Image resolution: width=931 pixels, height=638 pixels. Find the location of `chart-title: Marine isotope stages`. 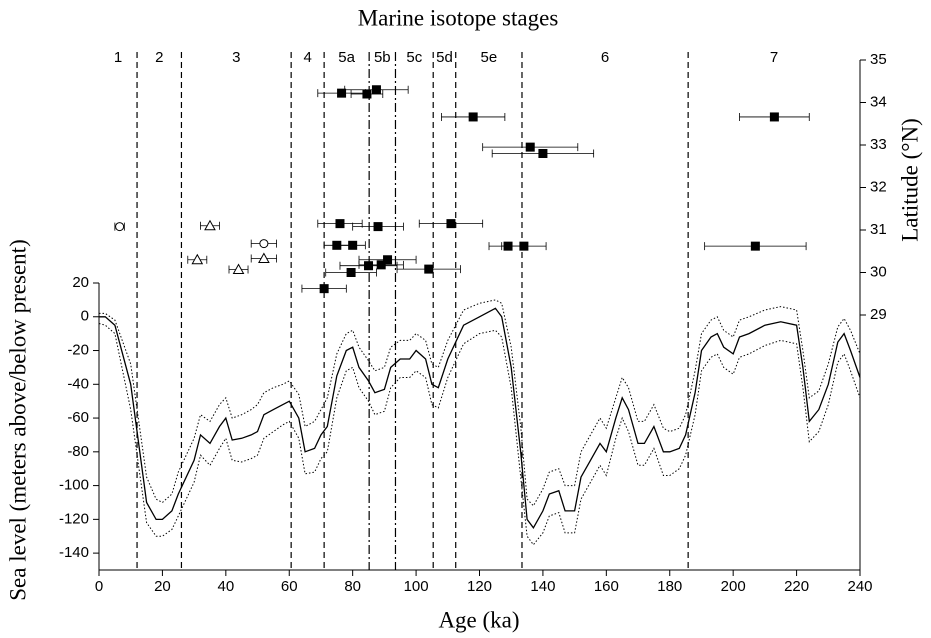

chart-title: Marine isotope stages is located at coordinates (458, 17).